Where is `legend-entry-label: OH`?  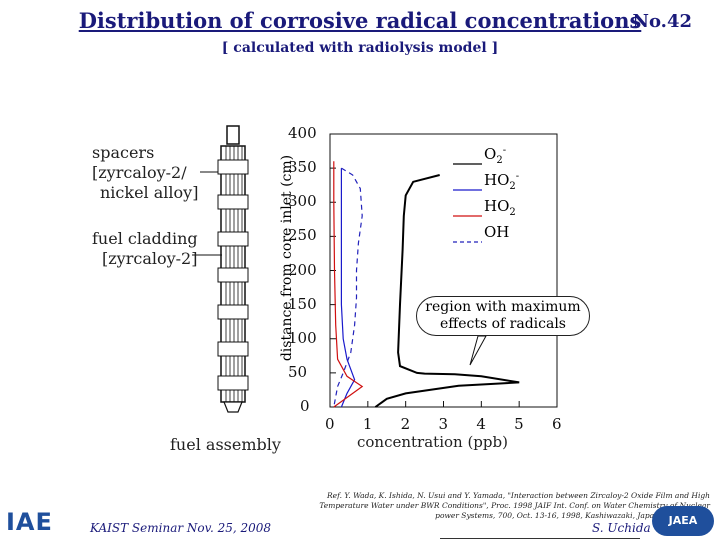
legend-entry-label: OH is located at coordinates (497, 232).